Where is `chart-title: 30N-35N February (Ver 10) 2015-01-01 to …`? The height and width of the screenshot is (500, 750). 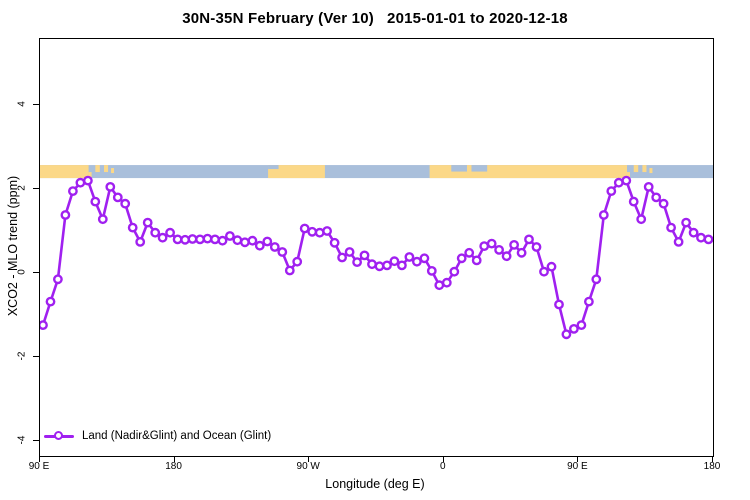
chart-title: 30N-35N February (Ver 10) 2015-01-01 to … is located at coordinates (375, 18).